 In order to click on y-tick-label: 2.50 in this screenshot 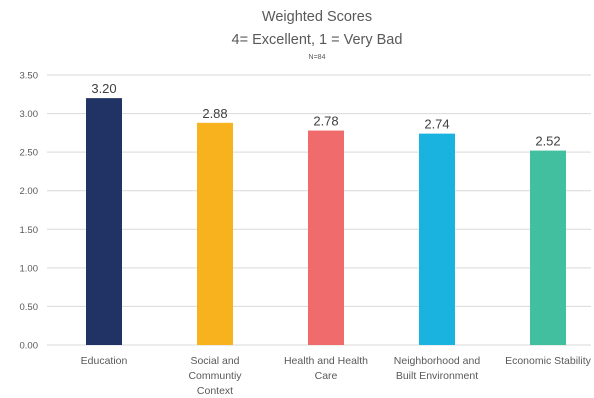, I will do `click(29, 153)`.